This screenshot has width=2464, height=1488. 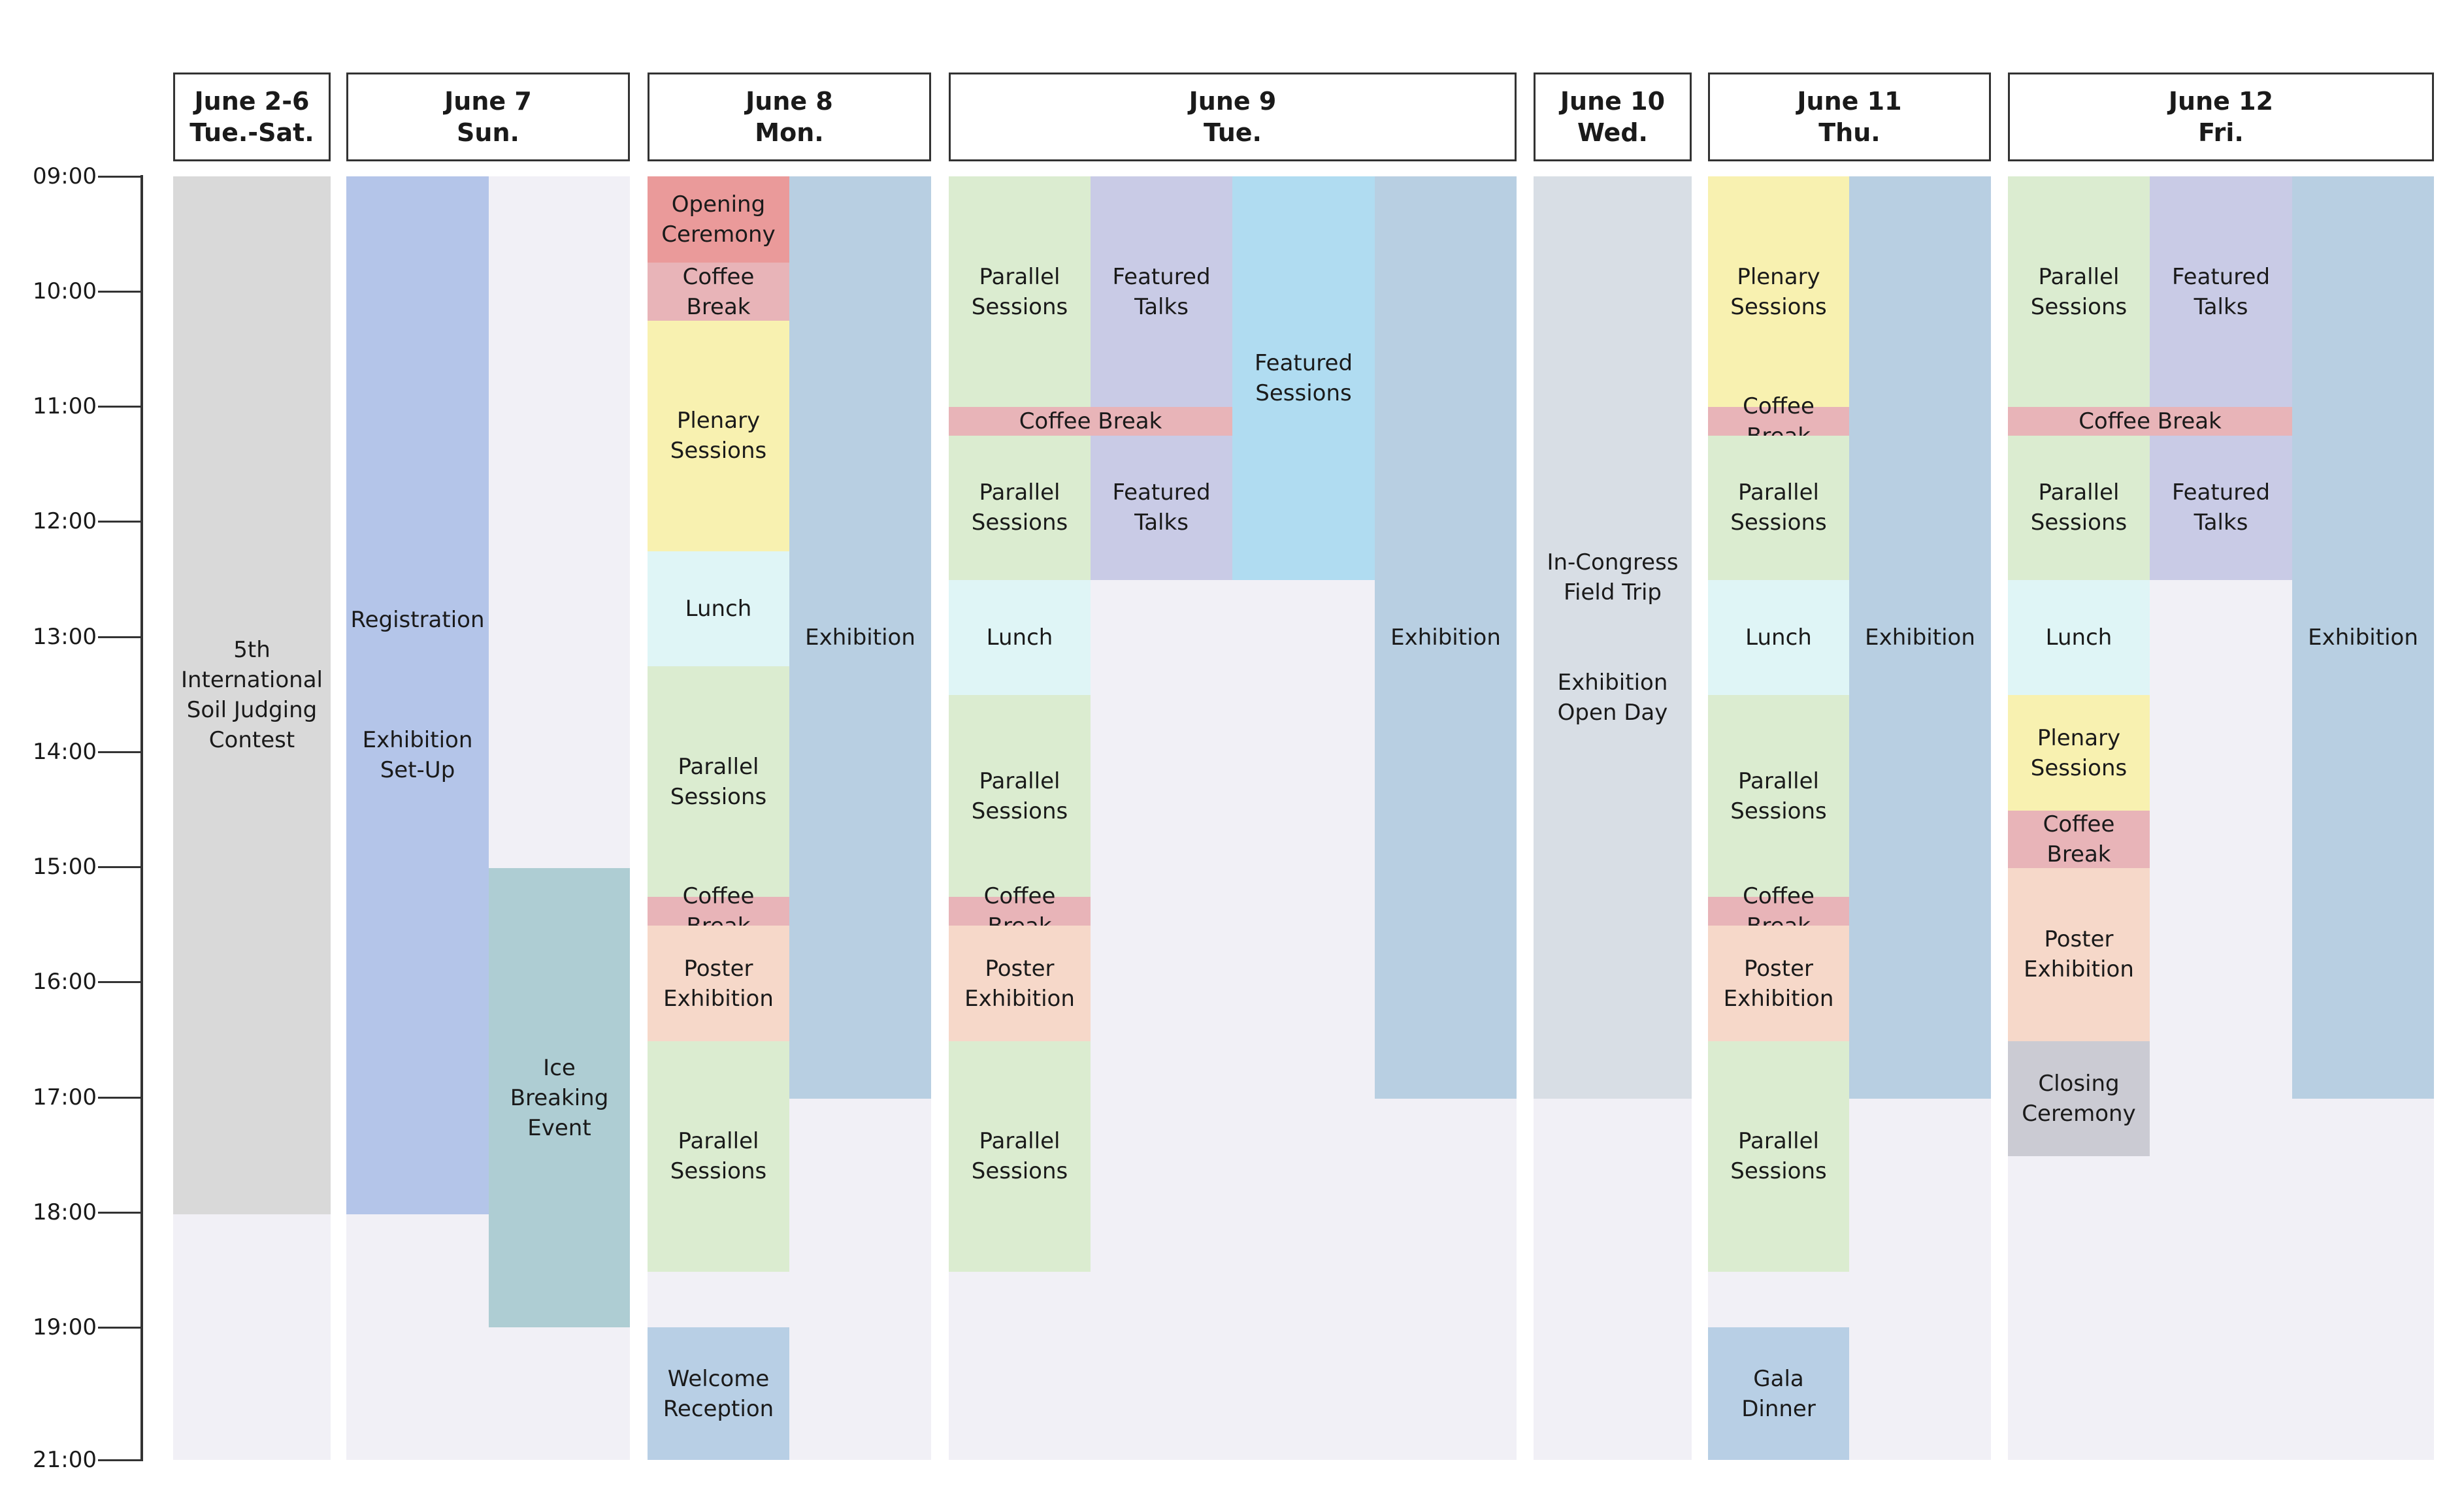 I want to click on soil-judging-contest-label: 5th International Soil Judging Contest, so click(x=252, y=696).